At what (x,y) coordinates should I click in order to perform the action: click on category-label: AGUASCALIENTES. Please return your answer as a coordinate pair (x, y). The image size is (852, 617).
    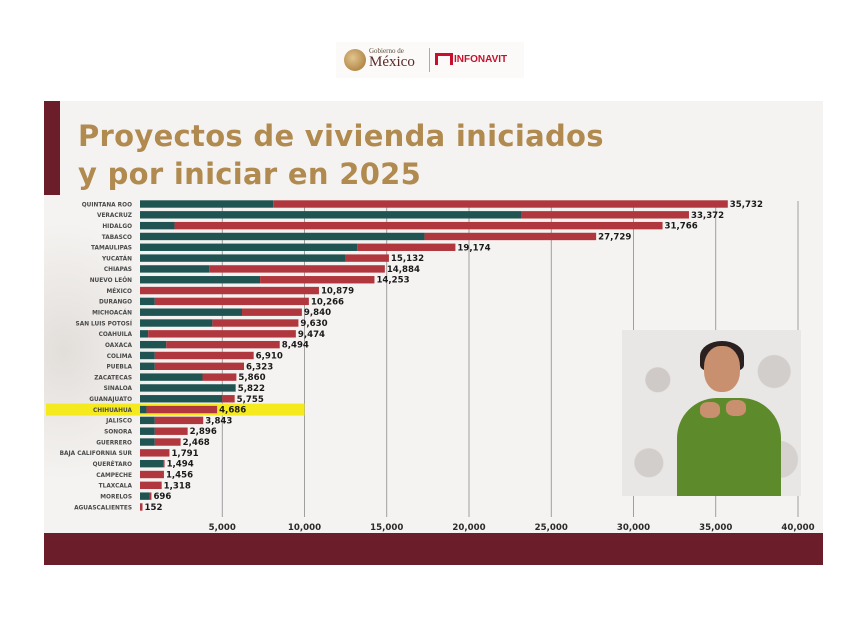
    Looking at the image, I should click on (103, 508).